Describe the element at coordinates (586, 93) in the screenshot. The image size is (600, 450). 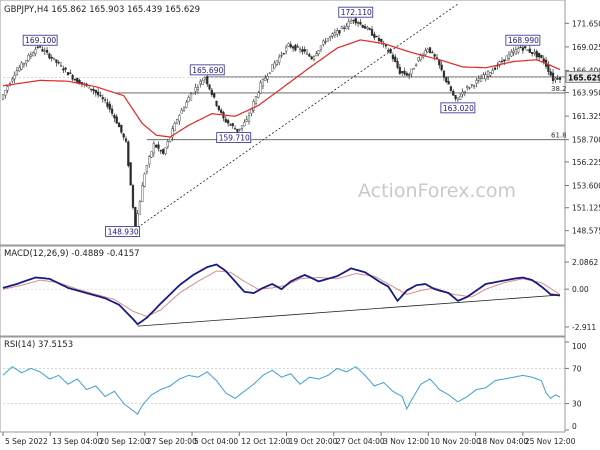
I see `price-tick-label: 163.950` at that location.